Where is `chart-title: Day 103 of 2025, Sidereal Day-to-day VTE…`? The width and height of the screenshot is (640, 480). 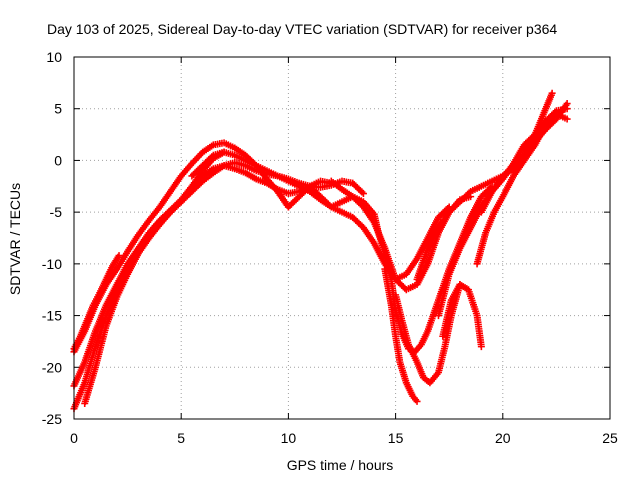 chart-title: Day 103 of 2025, Sidereal Day-to-day VTE… is located at coordinates (302, 29).